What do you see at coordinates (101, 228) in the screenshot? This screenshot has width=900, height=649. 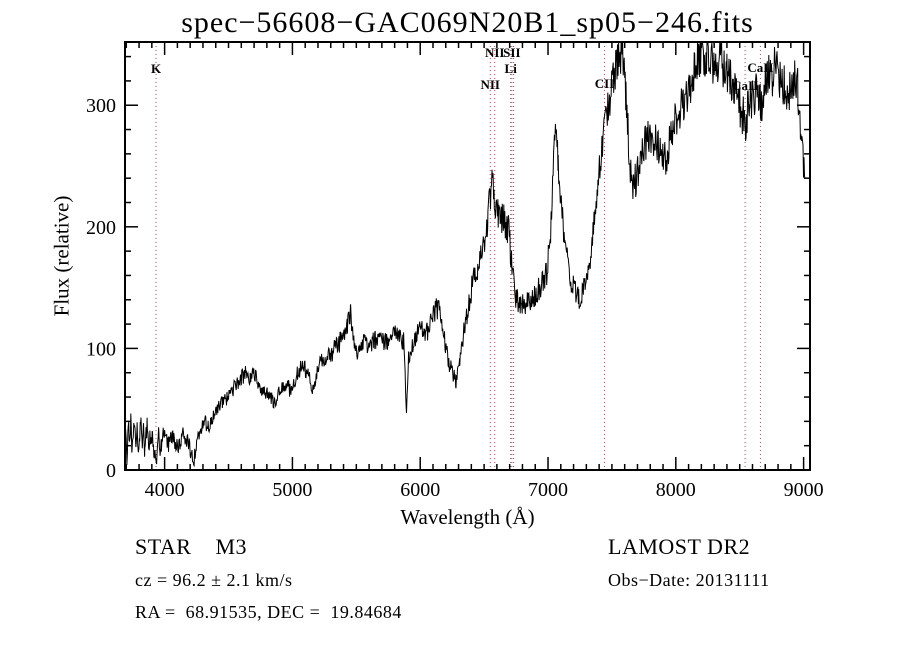 I see `svg-text: 200` at bounding box center [101, 228].